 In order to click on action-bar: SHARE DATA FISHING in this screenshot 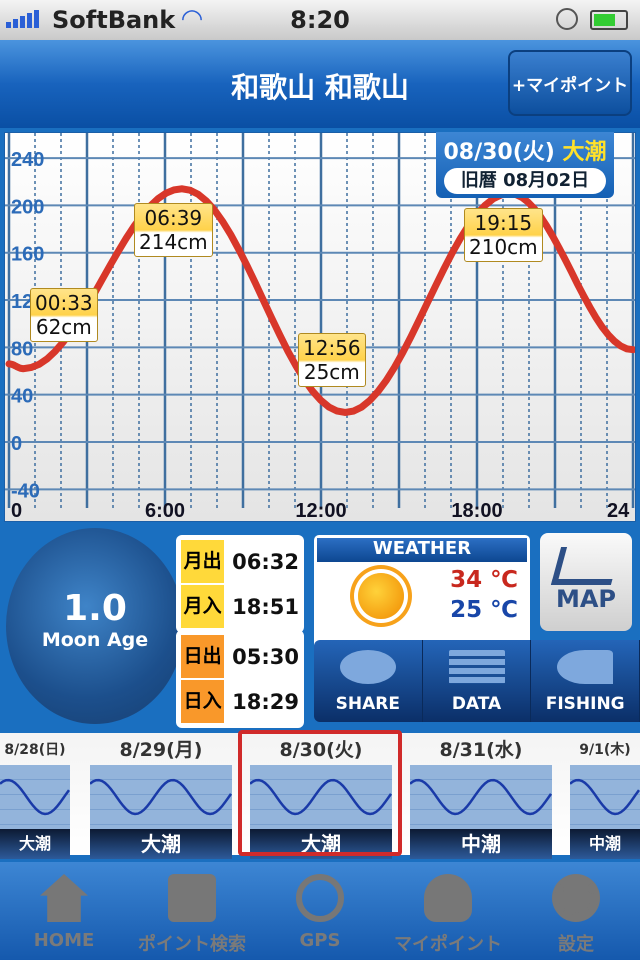, I will do `click(477, 681)`.